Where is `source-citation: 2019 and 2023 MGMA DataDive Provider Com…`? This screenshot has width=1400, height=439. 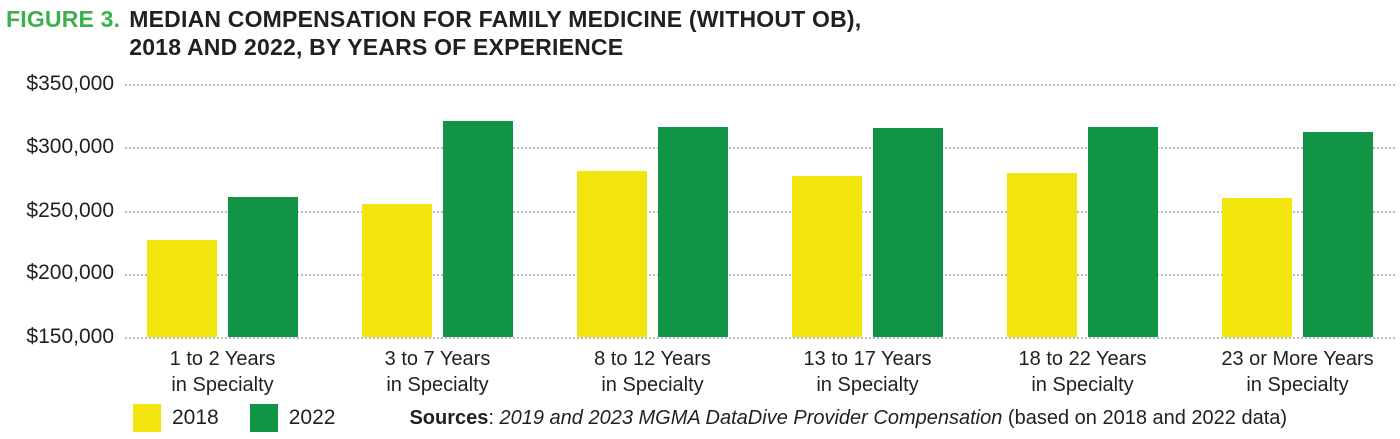
source-citation: 2019 and 2023 MGMA DataDive Provider Com… is located at coordinates (751, 417).